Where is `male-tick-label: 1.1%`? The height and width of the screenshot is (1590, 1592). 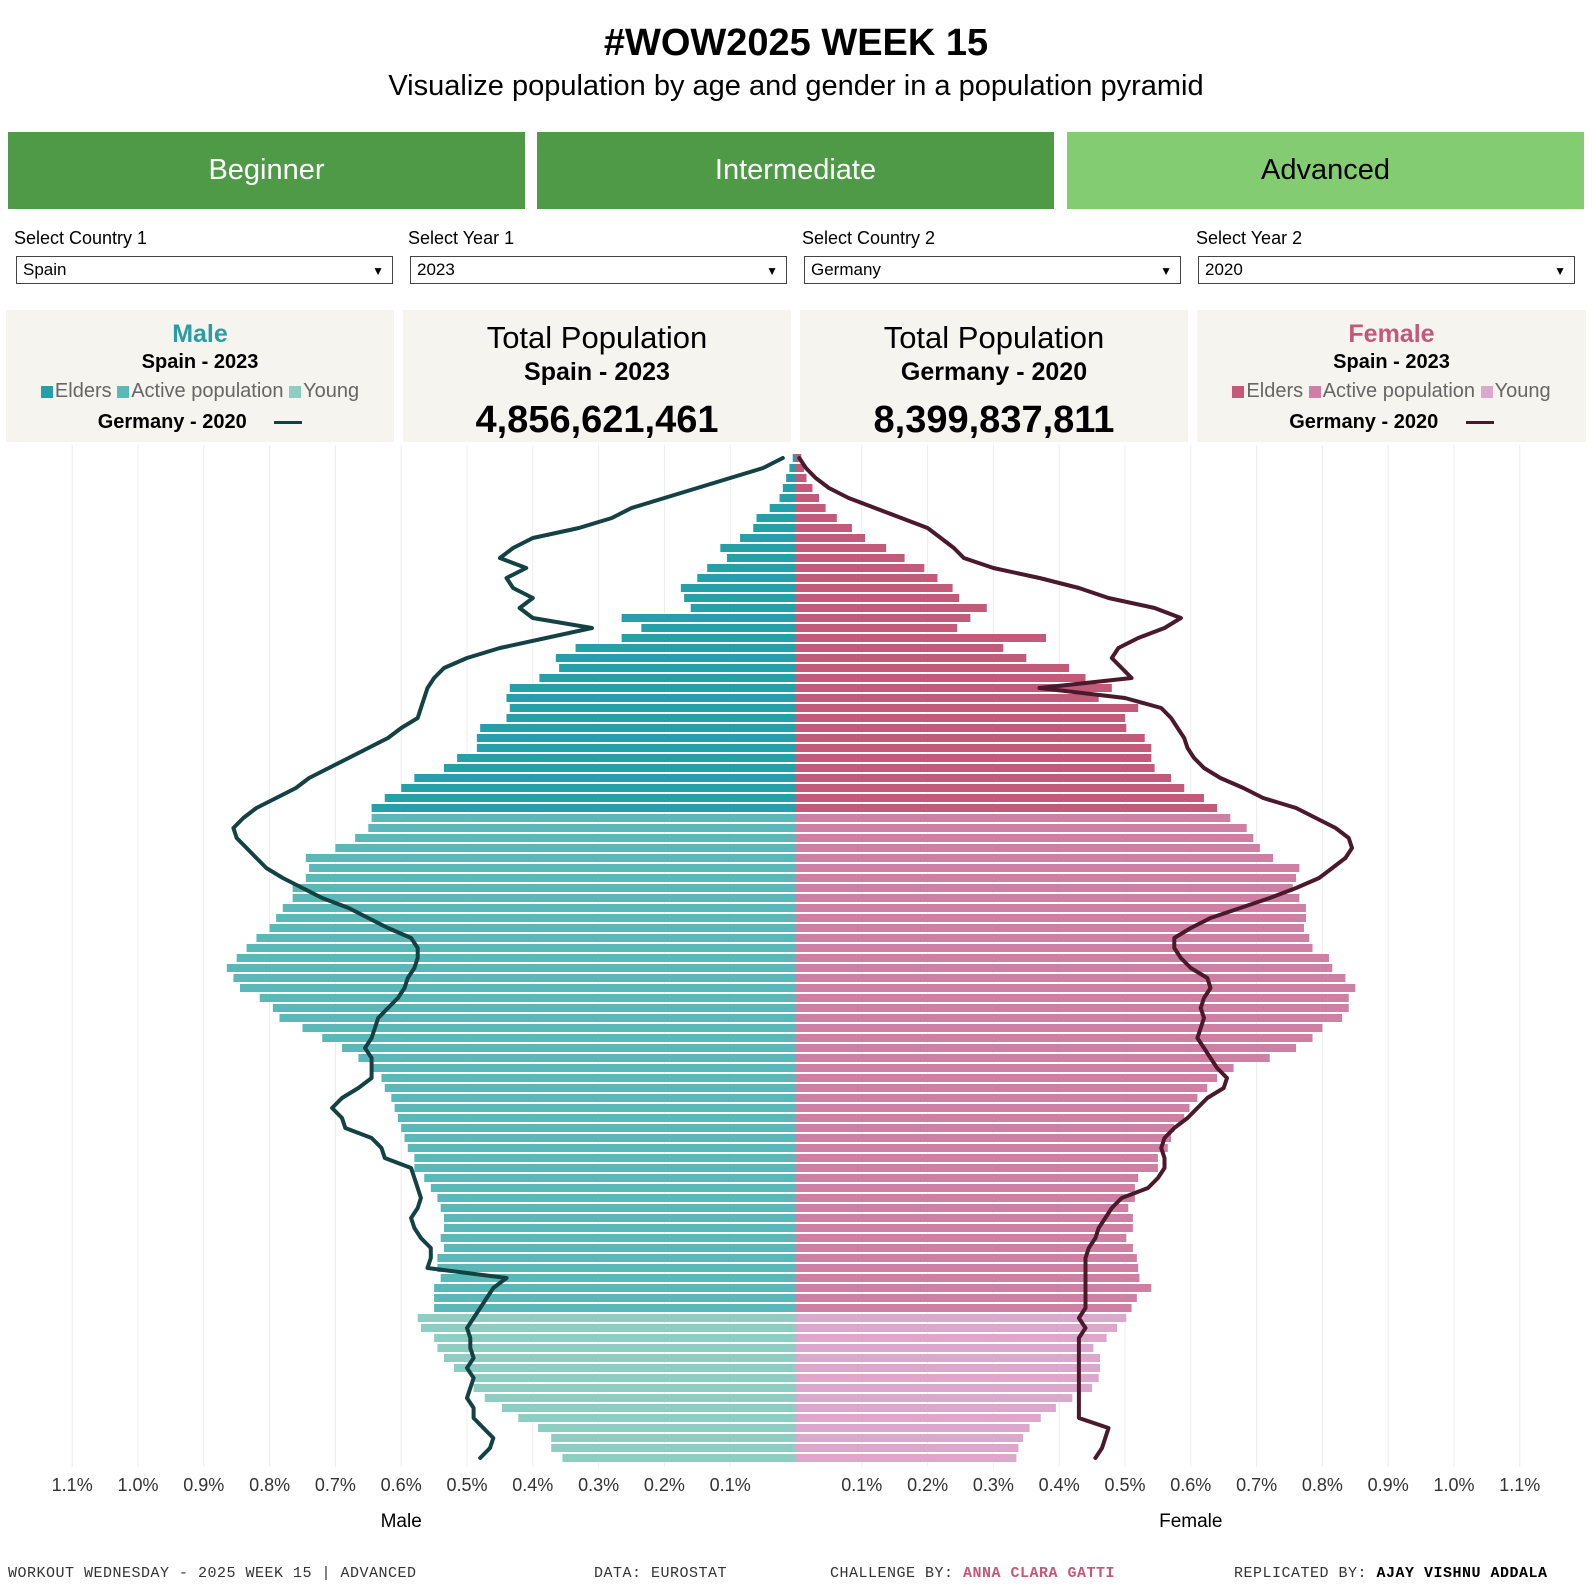 male-tick-label: 1.1% is located at coordinates (72, 1485).